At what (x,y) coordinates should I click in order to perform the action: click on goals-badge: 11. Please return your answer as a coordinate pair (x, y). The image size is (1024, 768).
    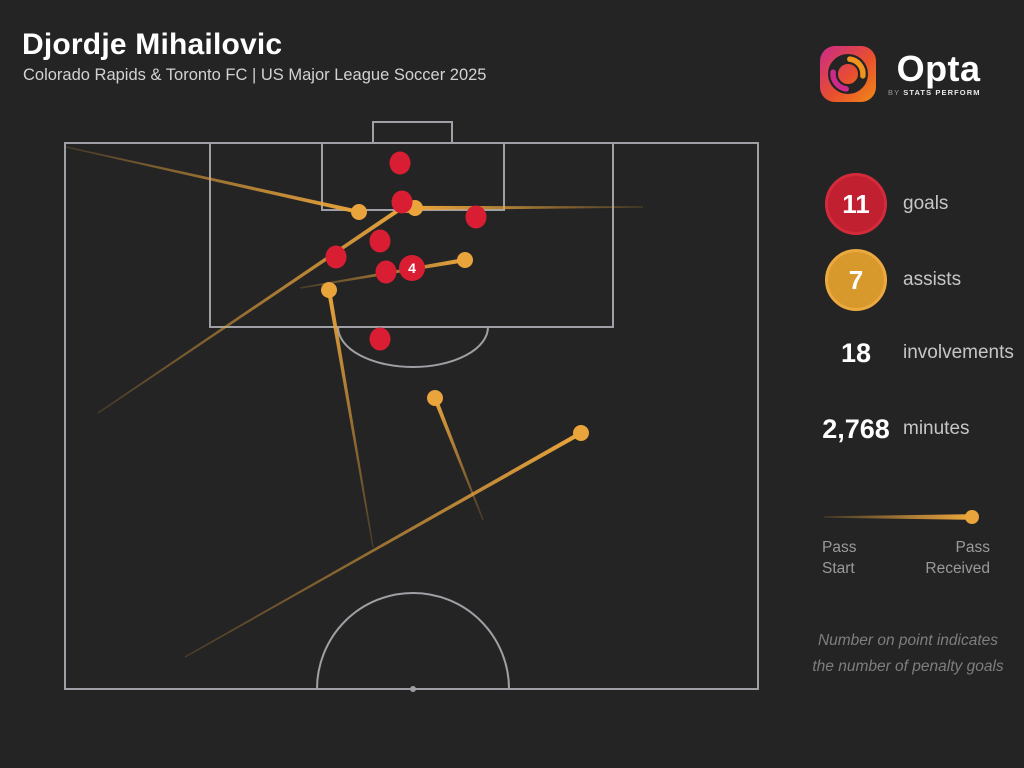
    Looking at the image, I should click on (856, 204).